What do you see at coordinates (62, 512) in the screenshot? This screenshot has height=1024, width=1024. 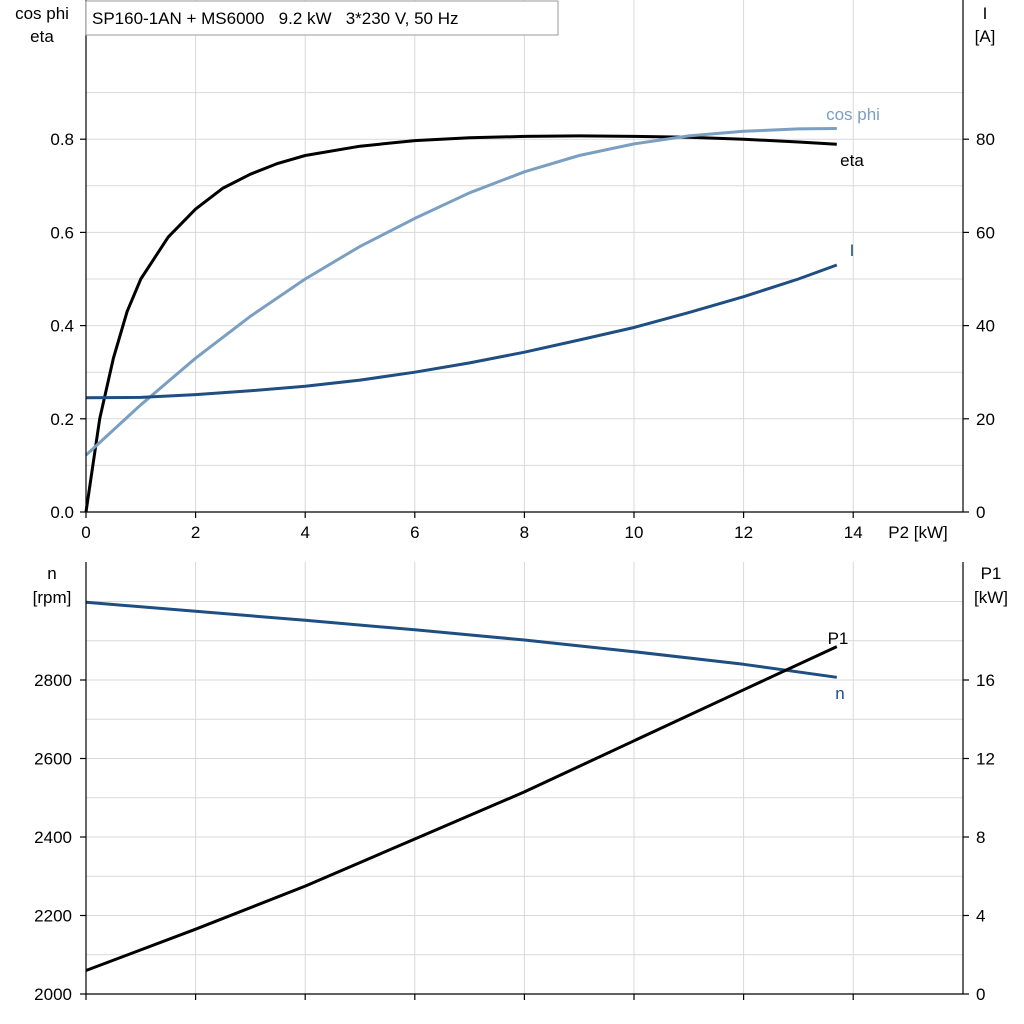 I see `left-tick-label: 0.0` at bounding box center [62, 512].